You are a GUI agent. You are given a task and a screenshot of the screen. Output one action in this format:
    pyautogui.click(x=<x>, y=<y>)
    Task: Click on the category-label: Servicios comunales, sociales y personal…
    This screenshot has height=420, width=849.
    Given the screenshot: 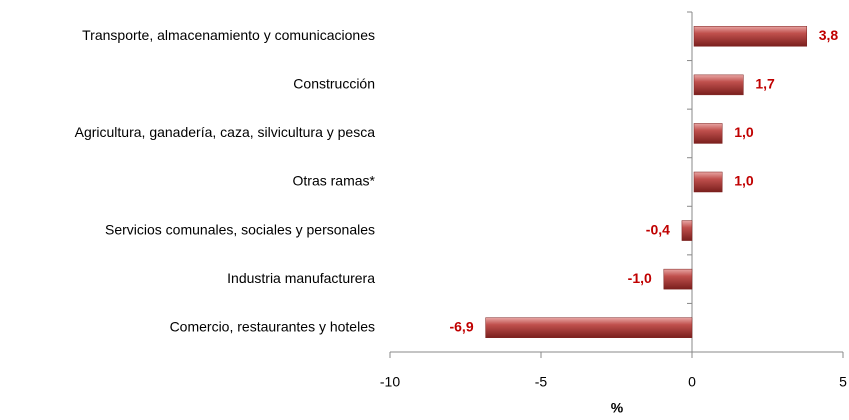 What is the action you would take?
    pyautogui.click(x=240, y=229)
    